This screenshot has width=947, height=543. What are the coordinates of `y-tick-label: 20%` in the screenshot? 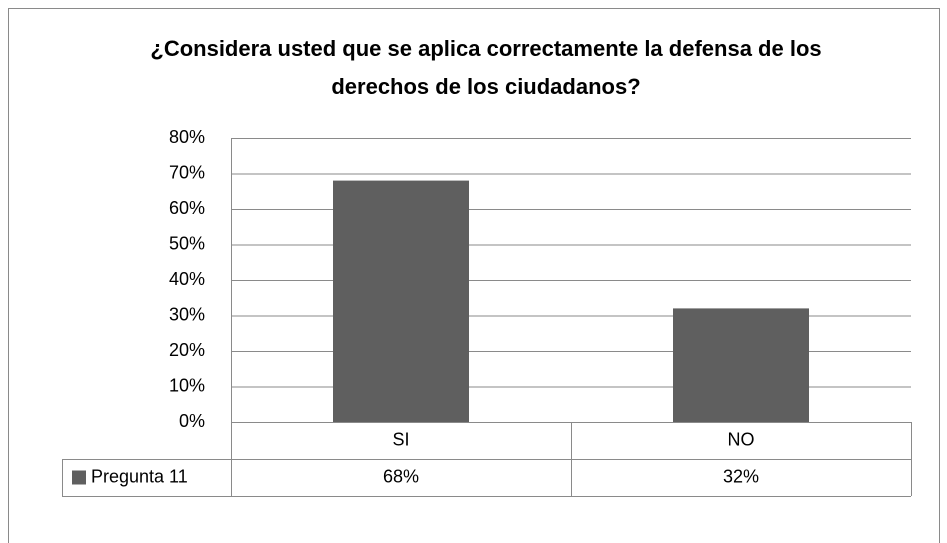 It's located at (187, 350).